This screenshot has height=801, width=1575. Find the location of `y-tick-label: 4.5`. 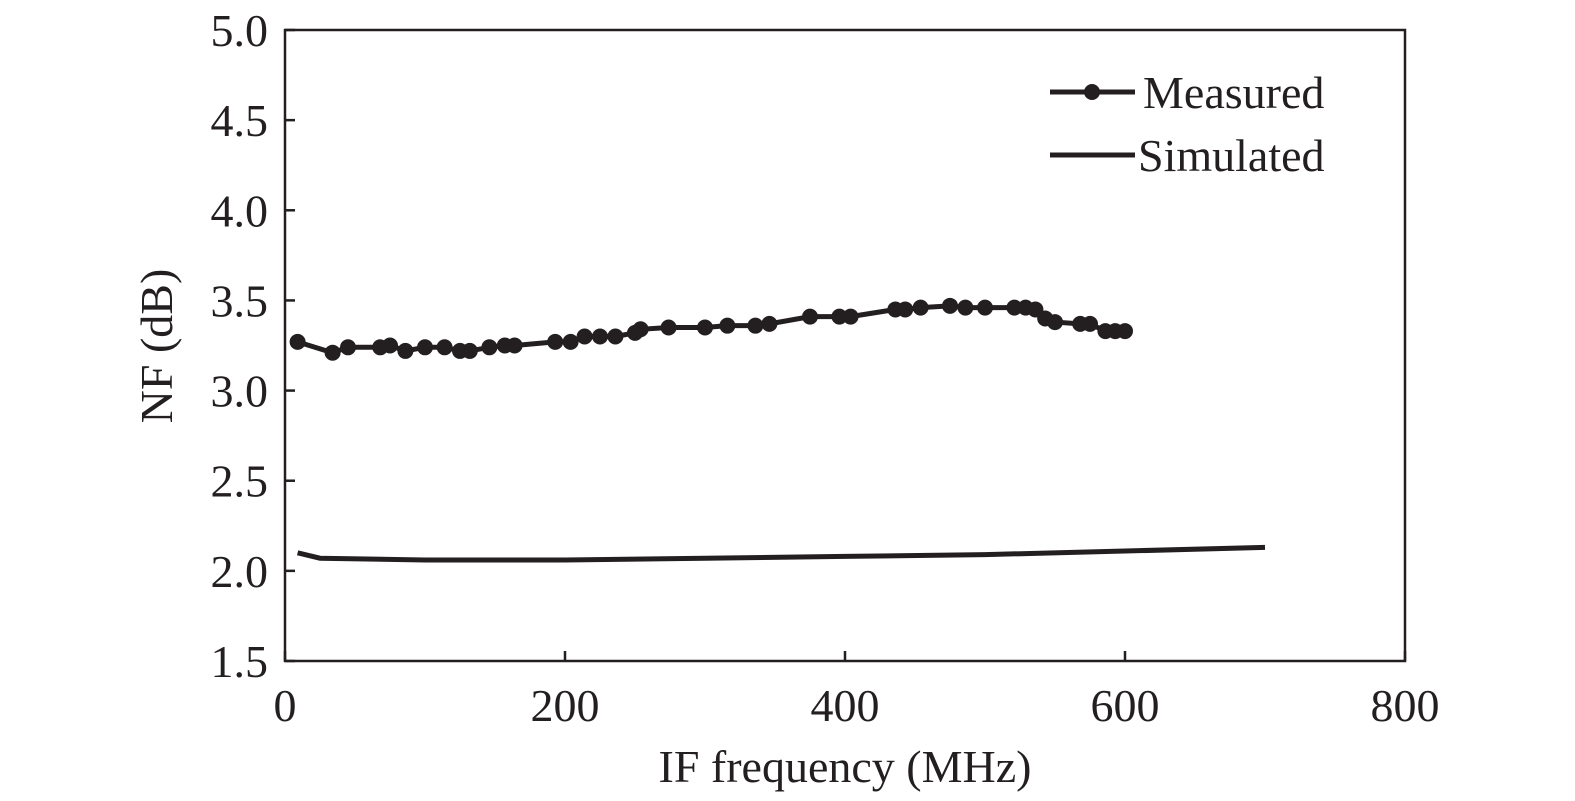

y-tick-label: 4.5 is located at coordinates (240, 120).